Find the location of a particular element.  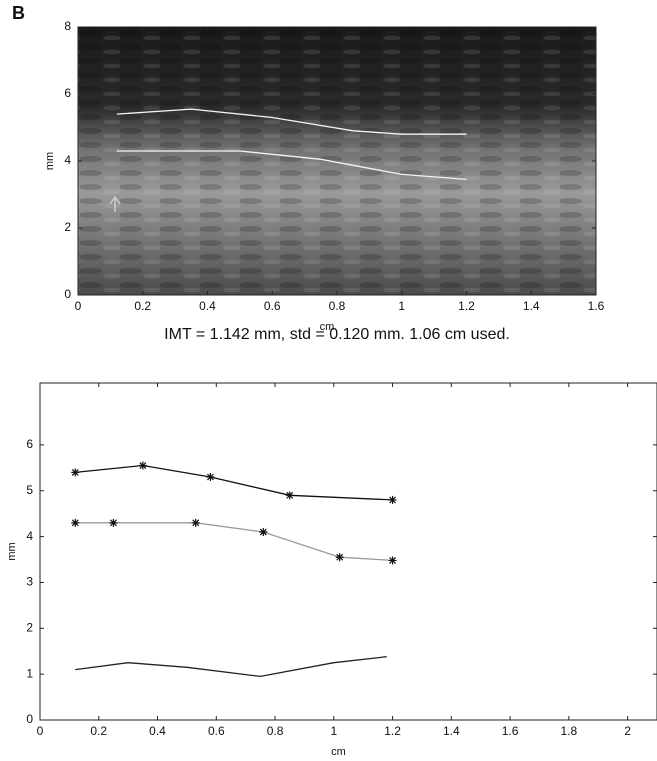

panel-label: B is located at coordinates (18, 13).